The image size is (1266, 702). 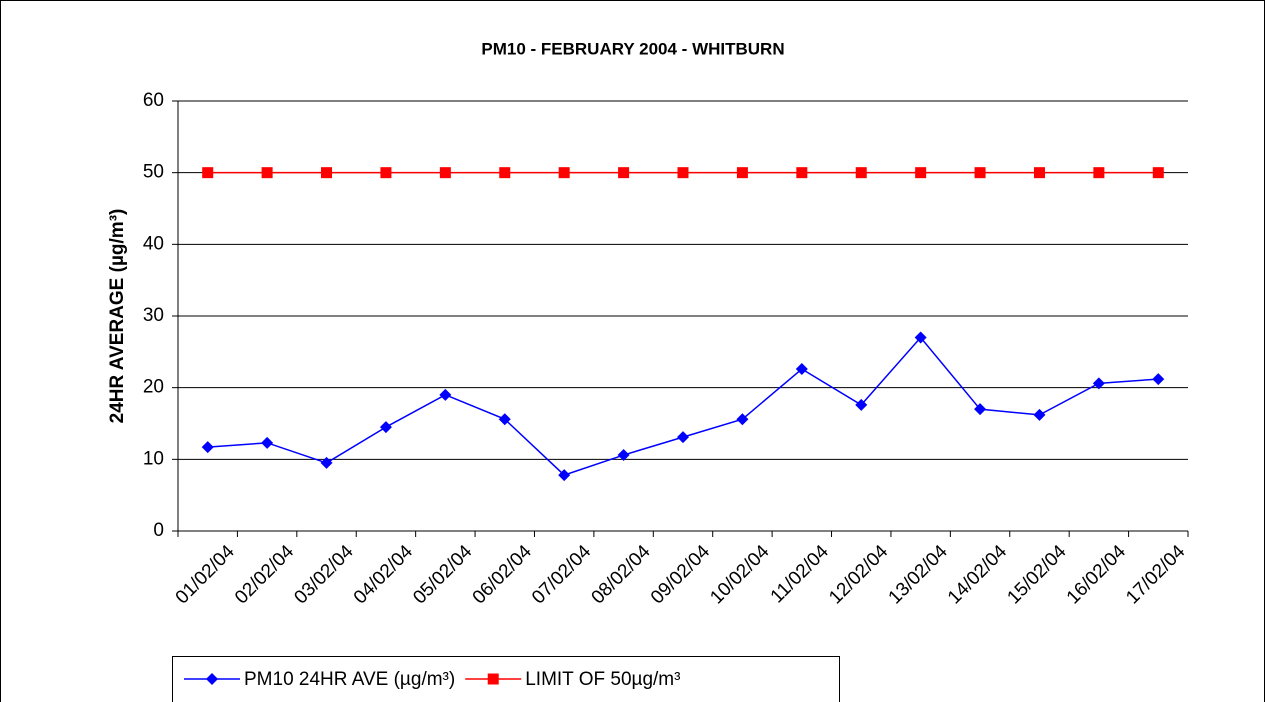 What do you see at coordinates (153, 458) in the screenshot?
I see `y-tick-label: 10` at bounding box center [153, 458].